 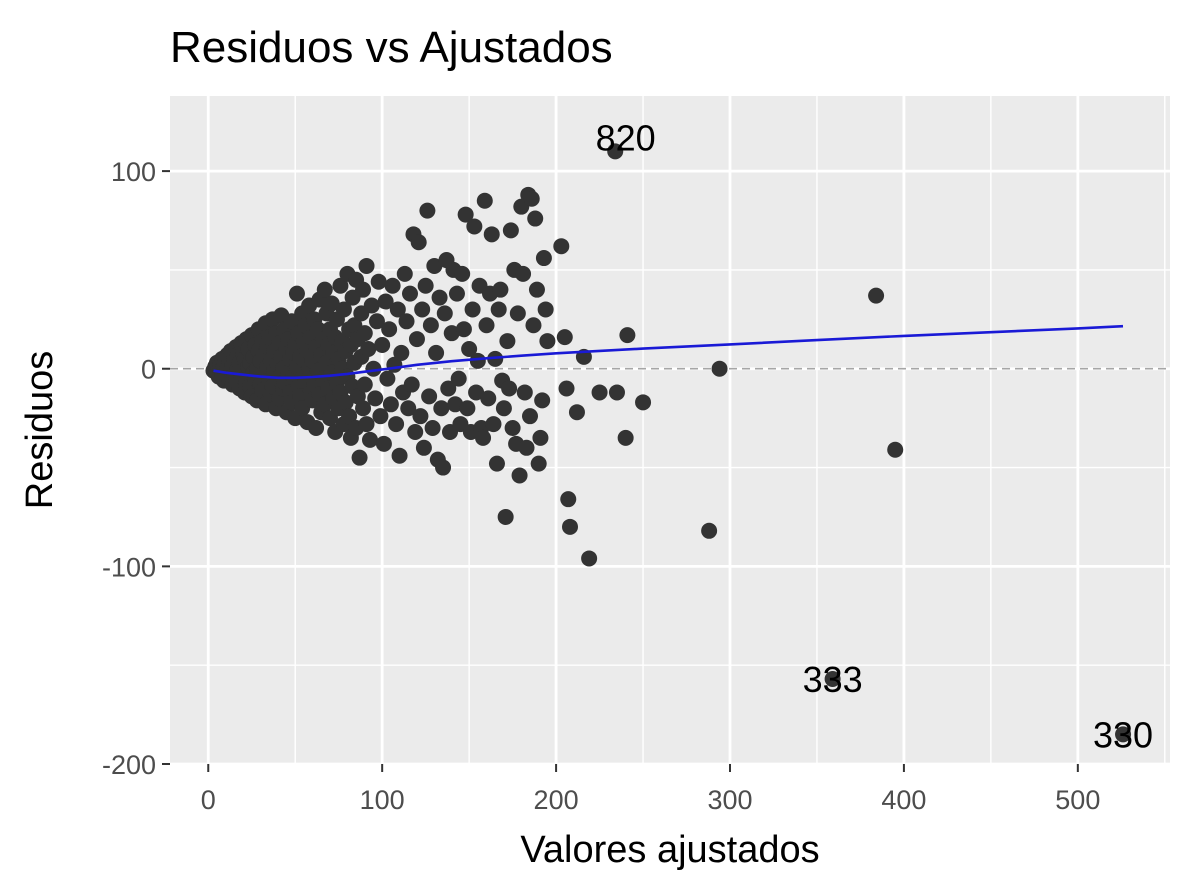 I want to click on y-axis-title: Residuos, so click(x=40, y=430).